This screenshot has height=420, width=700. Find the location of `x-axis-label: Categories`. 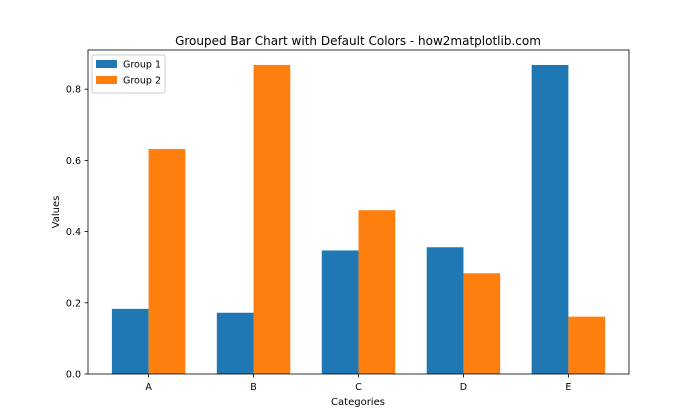

x-axis-label: Categories is located at coordinates (358, 402).